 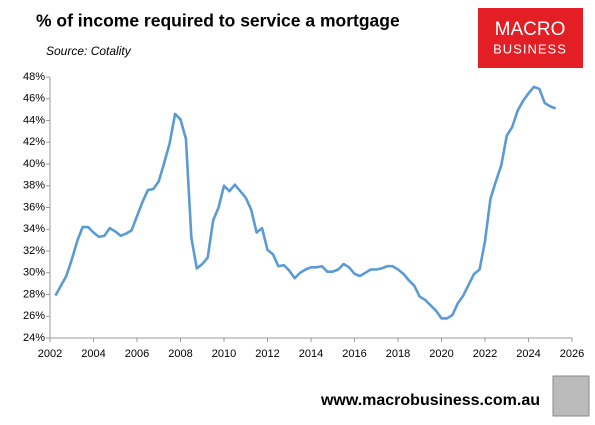 What do you see at coordinates (572, 354) in the screenshot?
I see `x-tick-label: 2026` at bounding box center [572, 354].